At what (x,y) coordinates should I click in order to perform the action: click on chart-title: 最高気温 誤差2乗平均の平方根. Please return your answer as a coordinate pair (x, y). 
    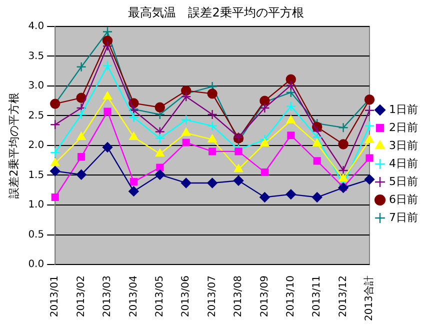
    Looking at the image, I should click on (216, 12).